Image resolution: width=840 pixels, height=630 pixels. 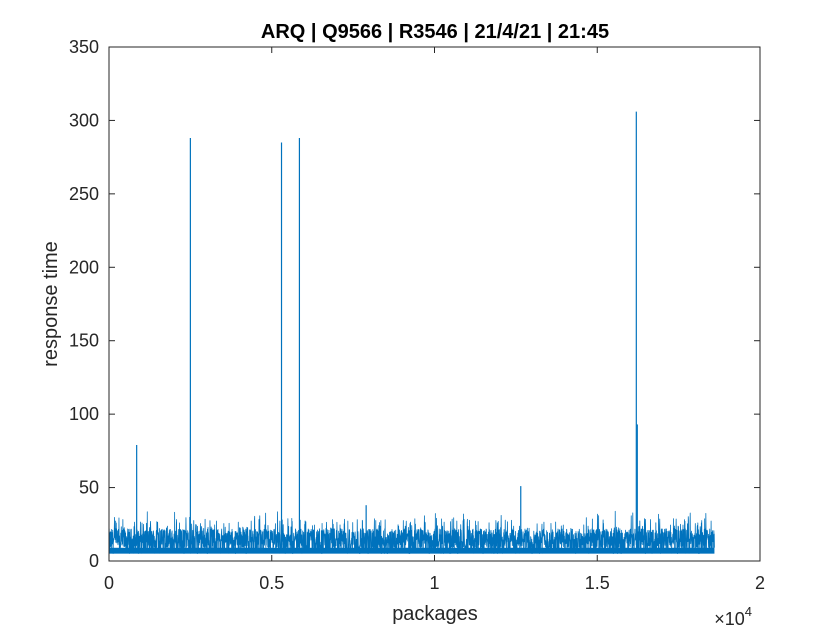 What do you see at coordinates (434, 583) in the screenshot?
I see `x-tick-label: 1` at bounding box center [434, 583].